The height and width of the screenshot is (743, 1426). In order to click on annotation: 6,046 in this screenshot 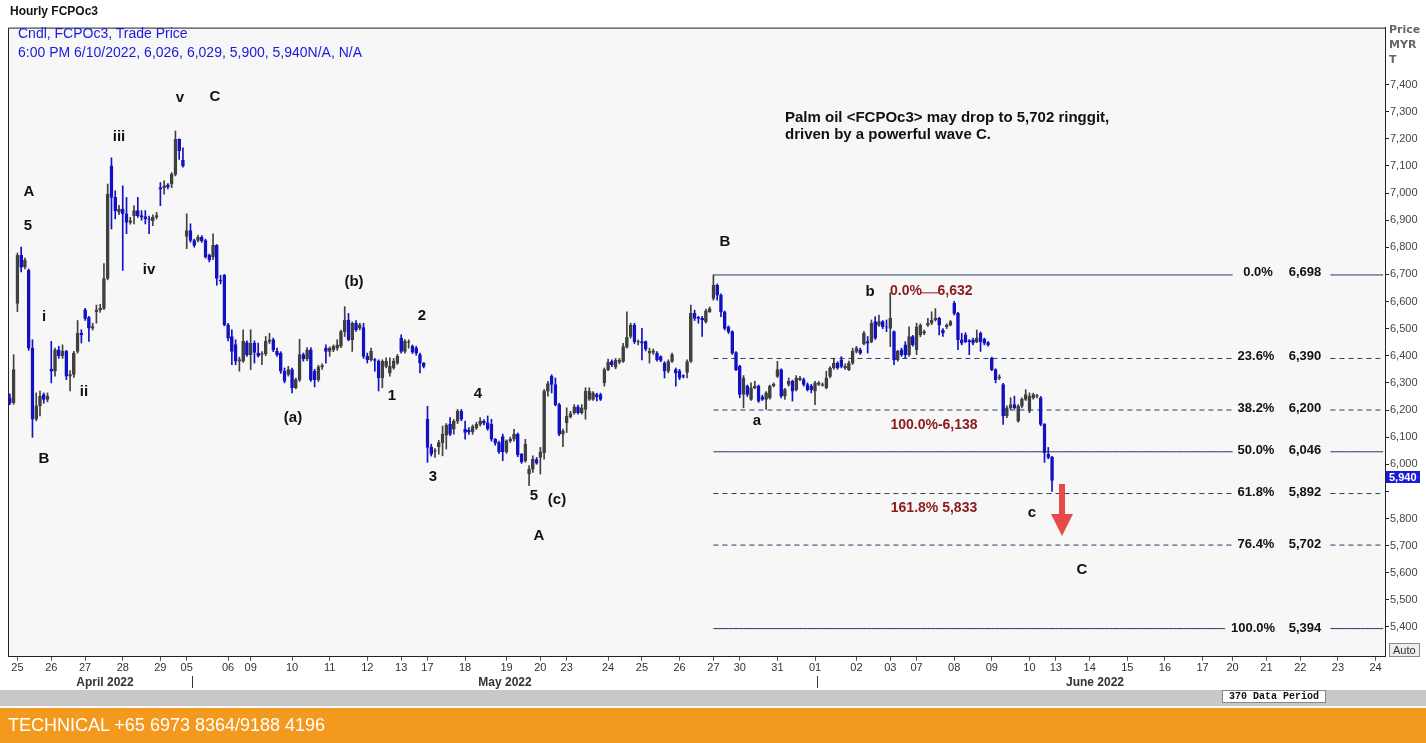, I will do `click(1305, 449)`.